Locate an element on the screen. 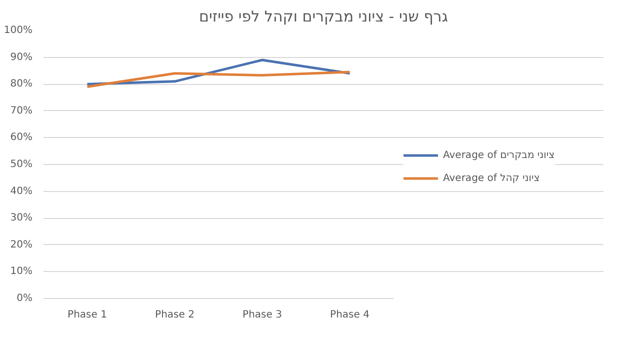  y-tick-label: 0% is located at coordinates (24, 298).